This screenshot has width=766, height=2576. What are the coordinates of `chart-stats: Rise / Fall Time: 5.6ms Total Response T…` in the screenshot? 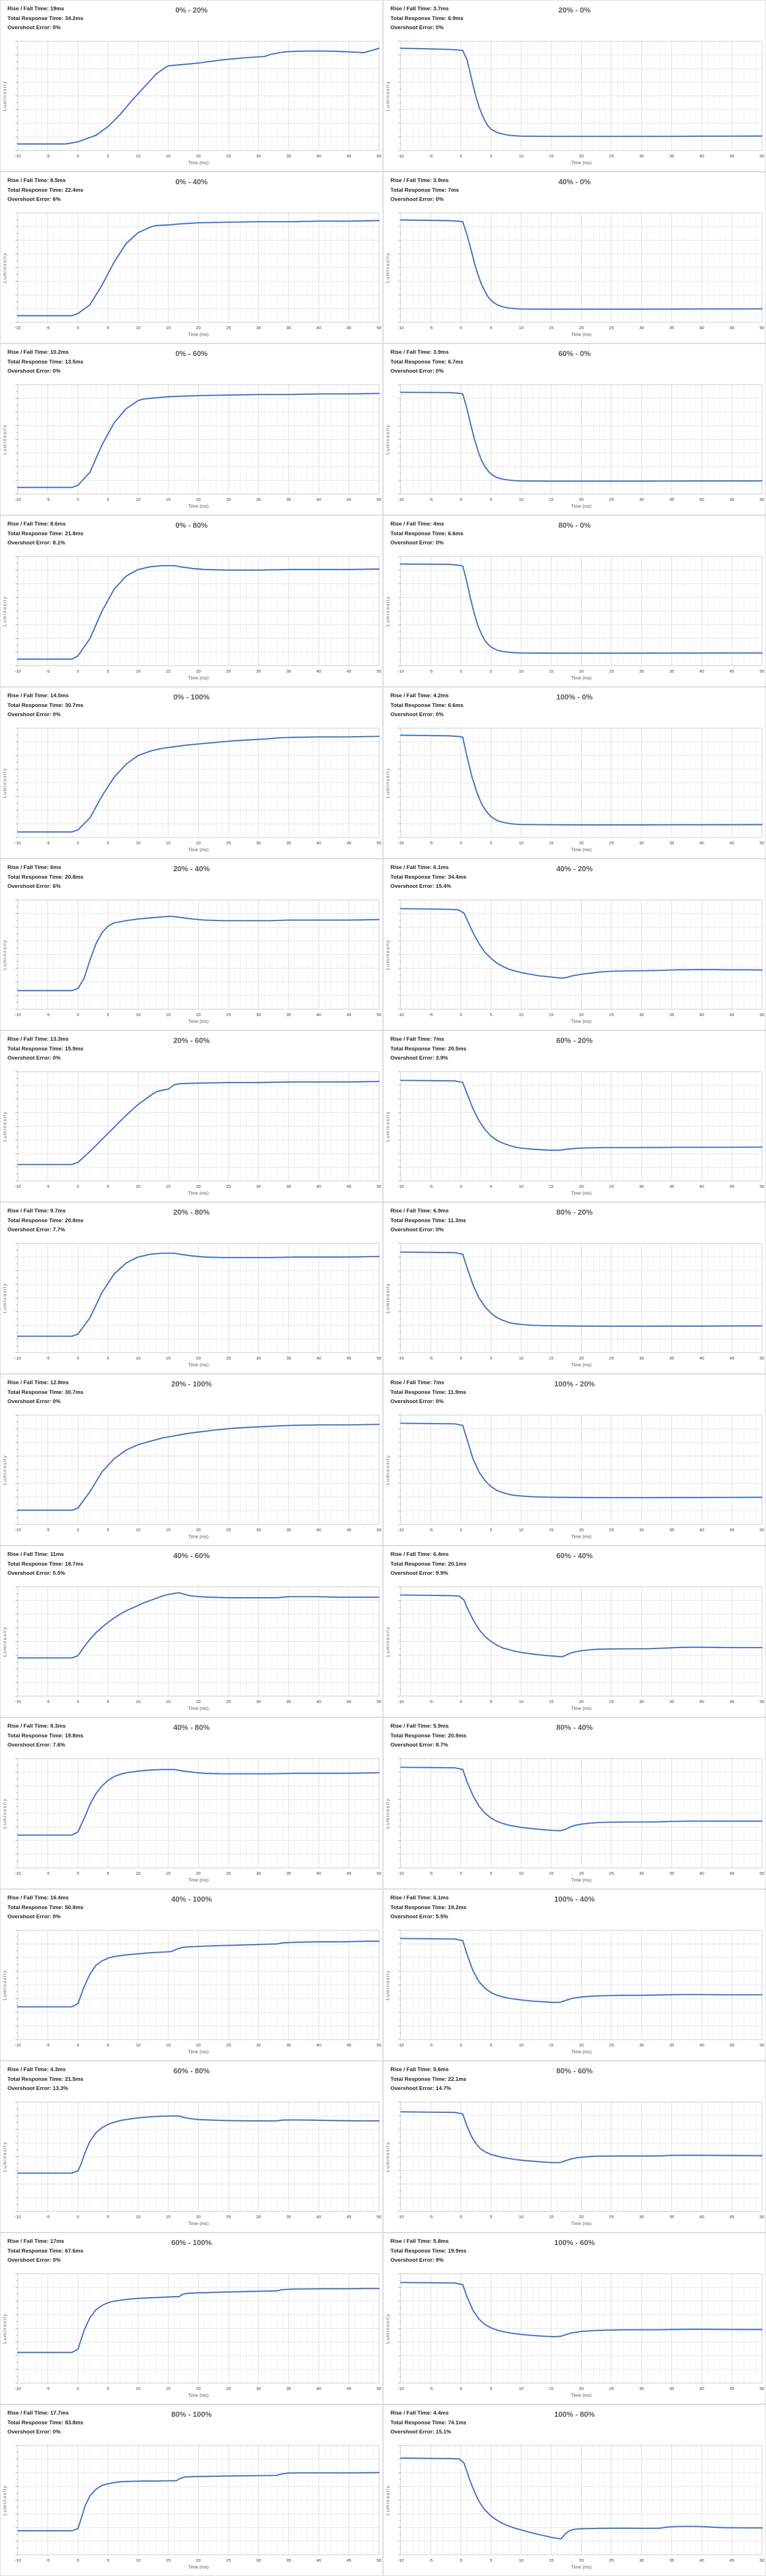 It's located at (428, 2079).